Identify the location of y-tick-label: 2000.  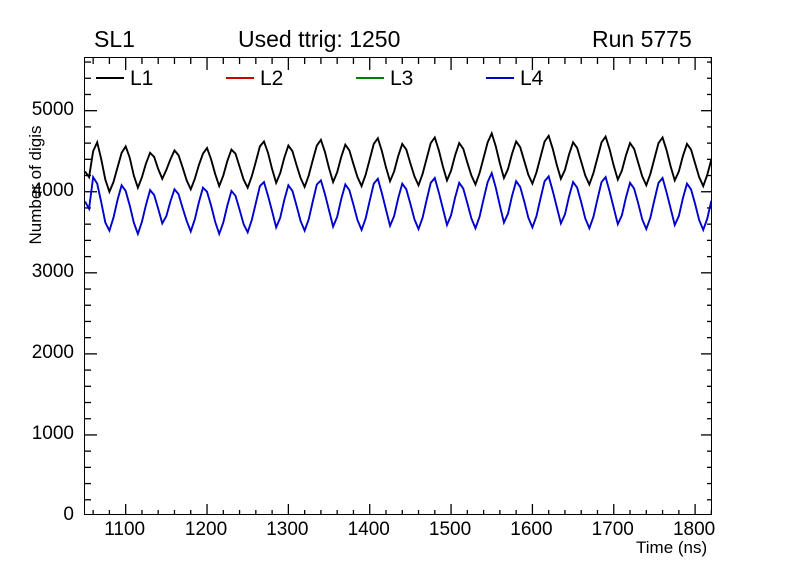
(52, 352).